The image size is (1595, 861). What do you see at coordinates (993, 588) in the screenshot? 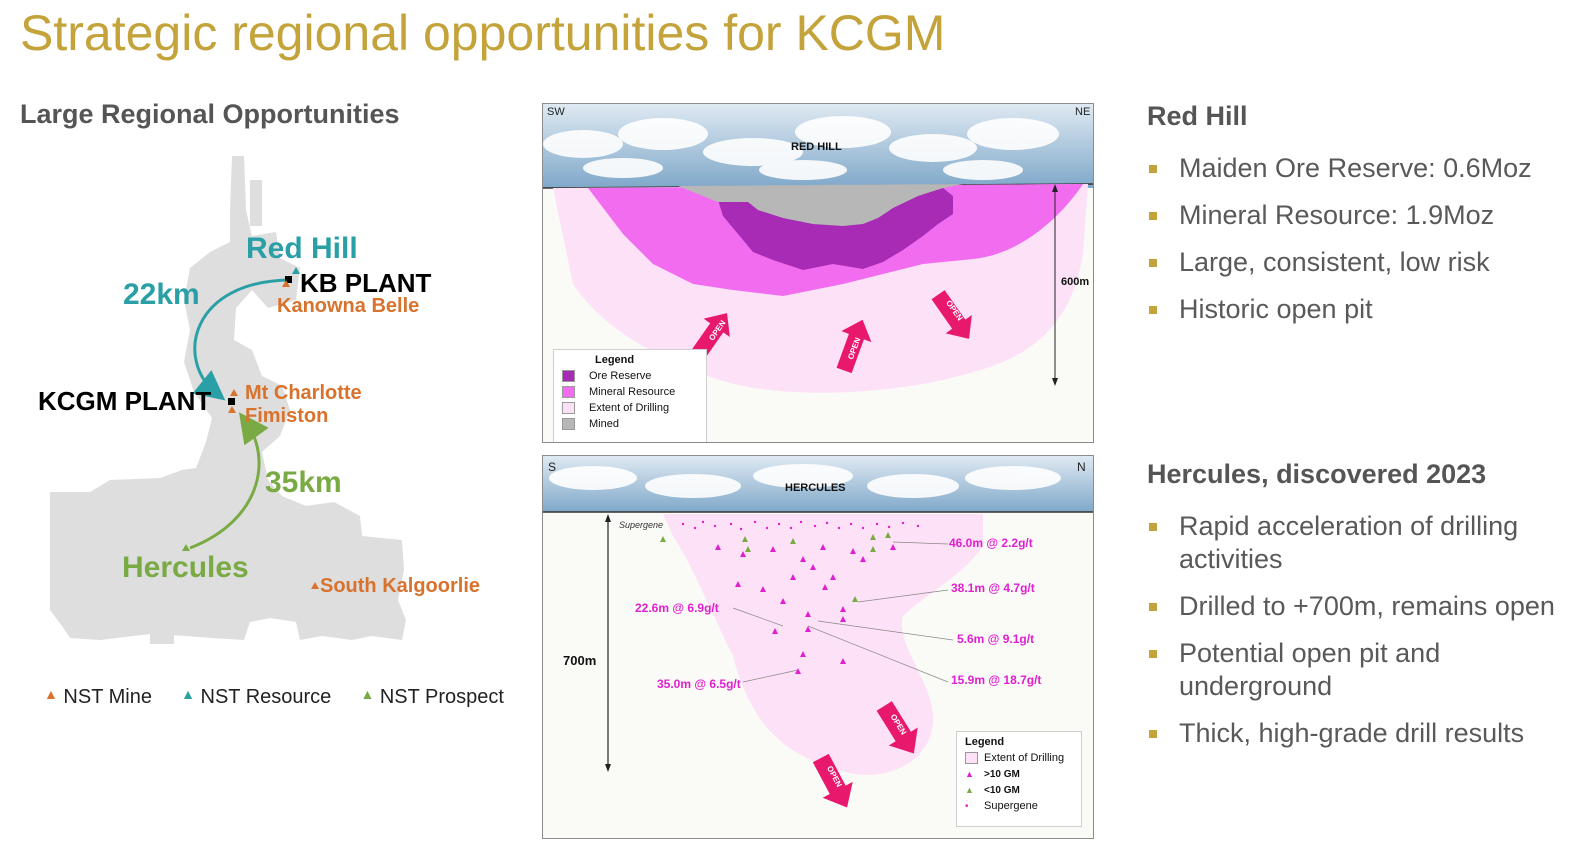
I see `intercept-label: 38.1m @ 4.7g/t` at bounding box center [993, 588].